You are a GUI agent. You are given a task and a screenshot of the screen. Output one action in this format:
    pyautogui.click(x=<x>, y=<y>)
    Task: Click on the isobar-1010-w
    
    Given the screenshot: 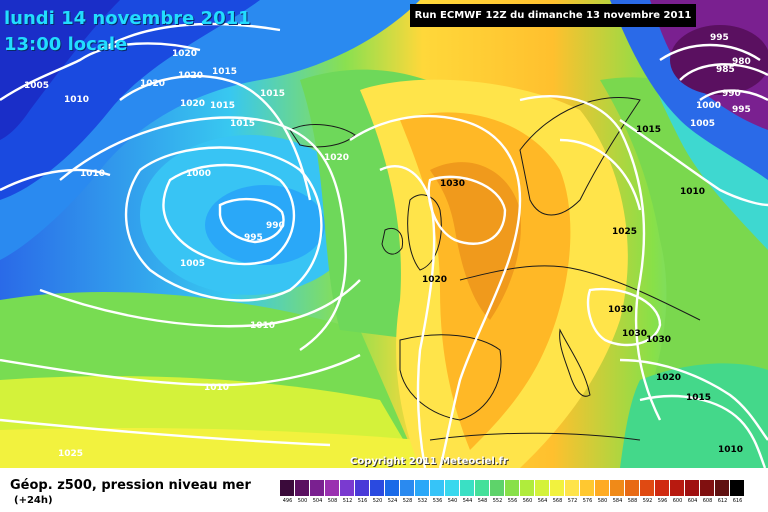 What is the action you would take?
    pyautogui.click(x=55, y=180)
    